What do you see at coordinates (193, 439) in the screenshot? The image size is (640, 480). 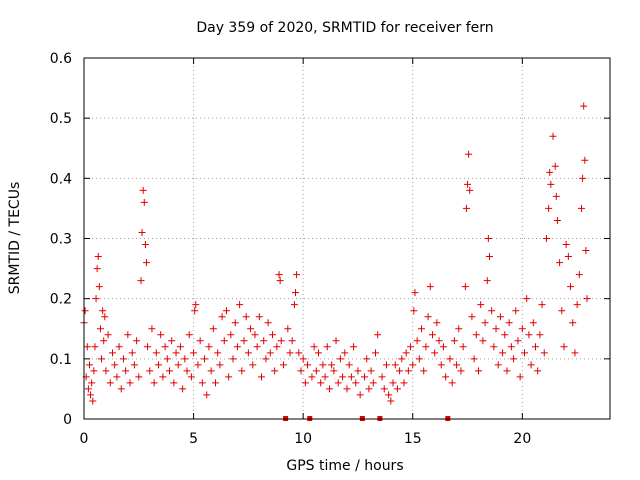 I see `x-tick-label: 5` at bounding box center [193, 439].